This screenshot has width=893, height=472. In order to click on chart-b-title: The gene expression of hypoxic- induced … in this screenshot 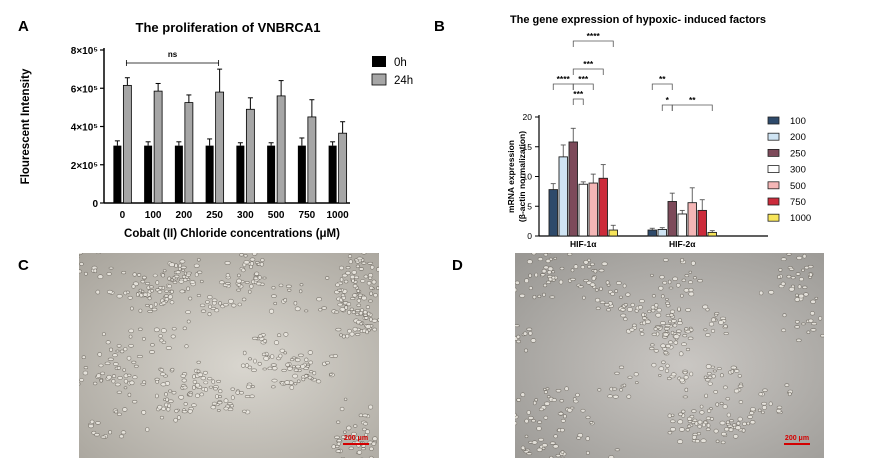, I will do `click(638, 20)`.